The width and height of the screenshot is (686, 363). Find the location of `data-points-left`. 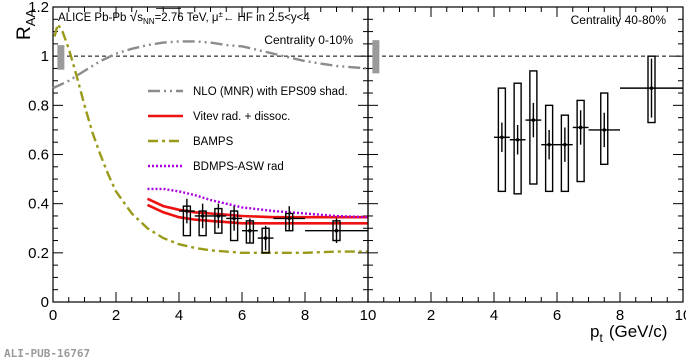

data-points-left is located at coordinates (273, 226).